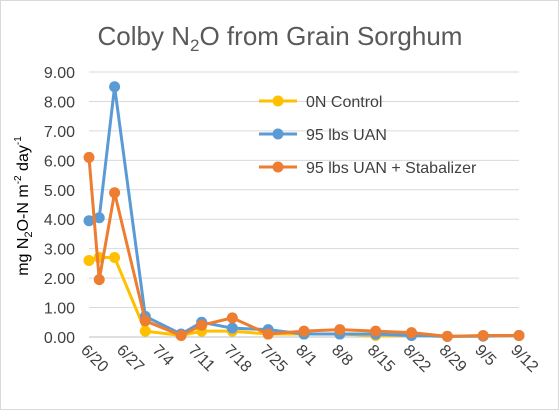  What do you see at coordinates (94, 359) in the screenshot?
I see `x-tick-label: 6/20` at bounding box center [94, 359].